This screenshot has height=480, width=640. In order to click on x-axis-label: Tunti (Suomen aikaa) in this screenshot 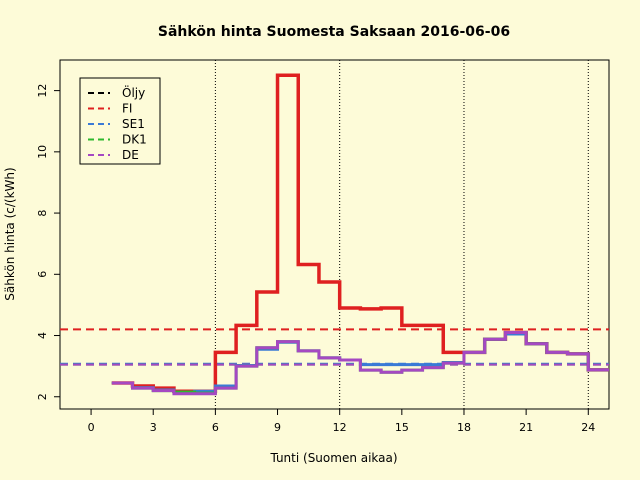, I will do `click(333, 458)`.